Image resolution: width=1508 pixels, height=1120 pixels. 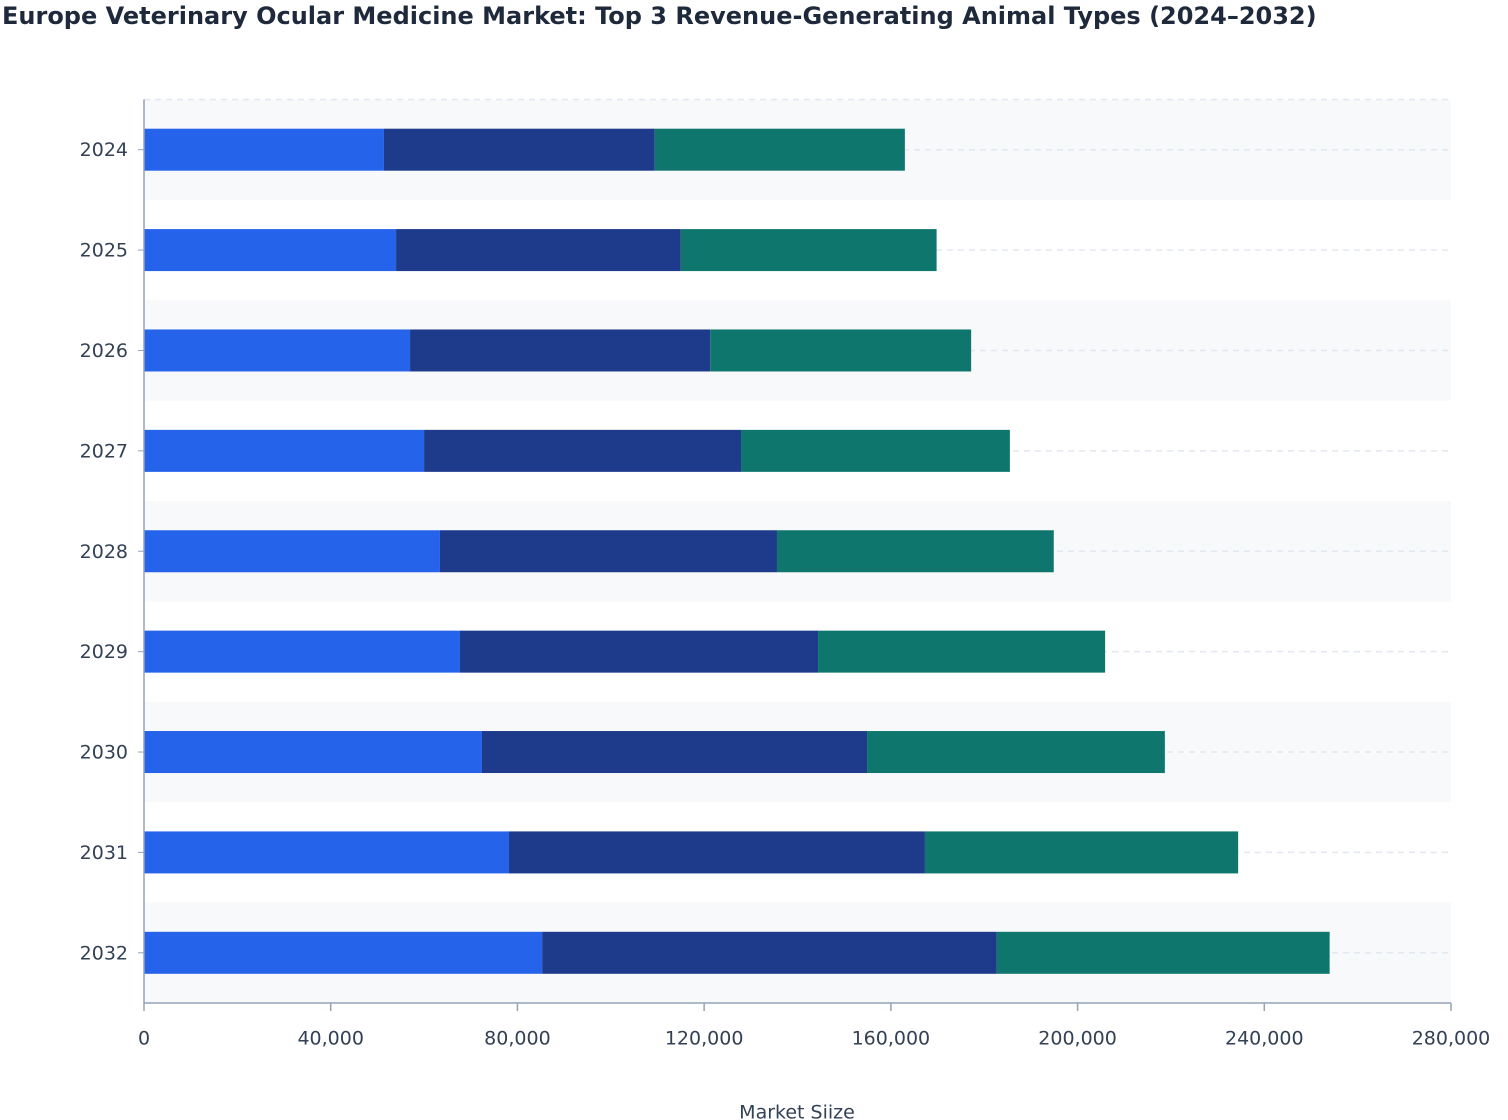 I want to click on x-tick-label: 240,000, so click(x=1264, y=1039).